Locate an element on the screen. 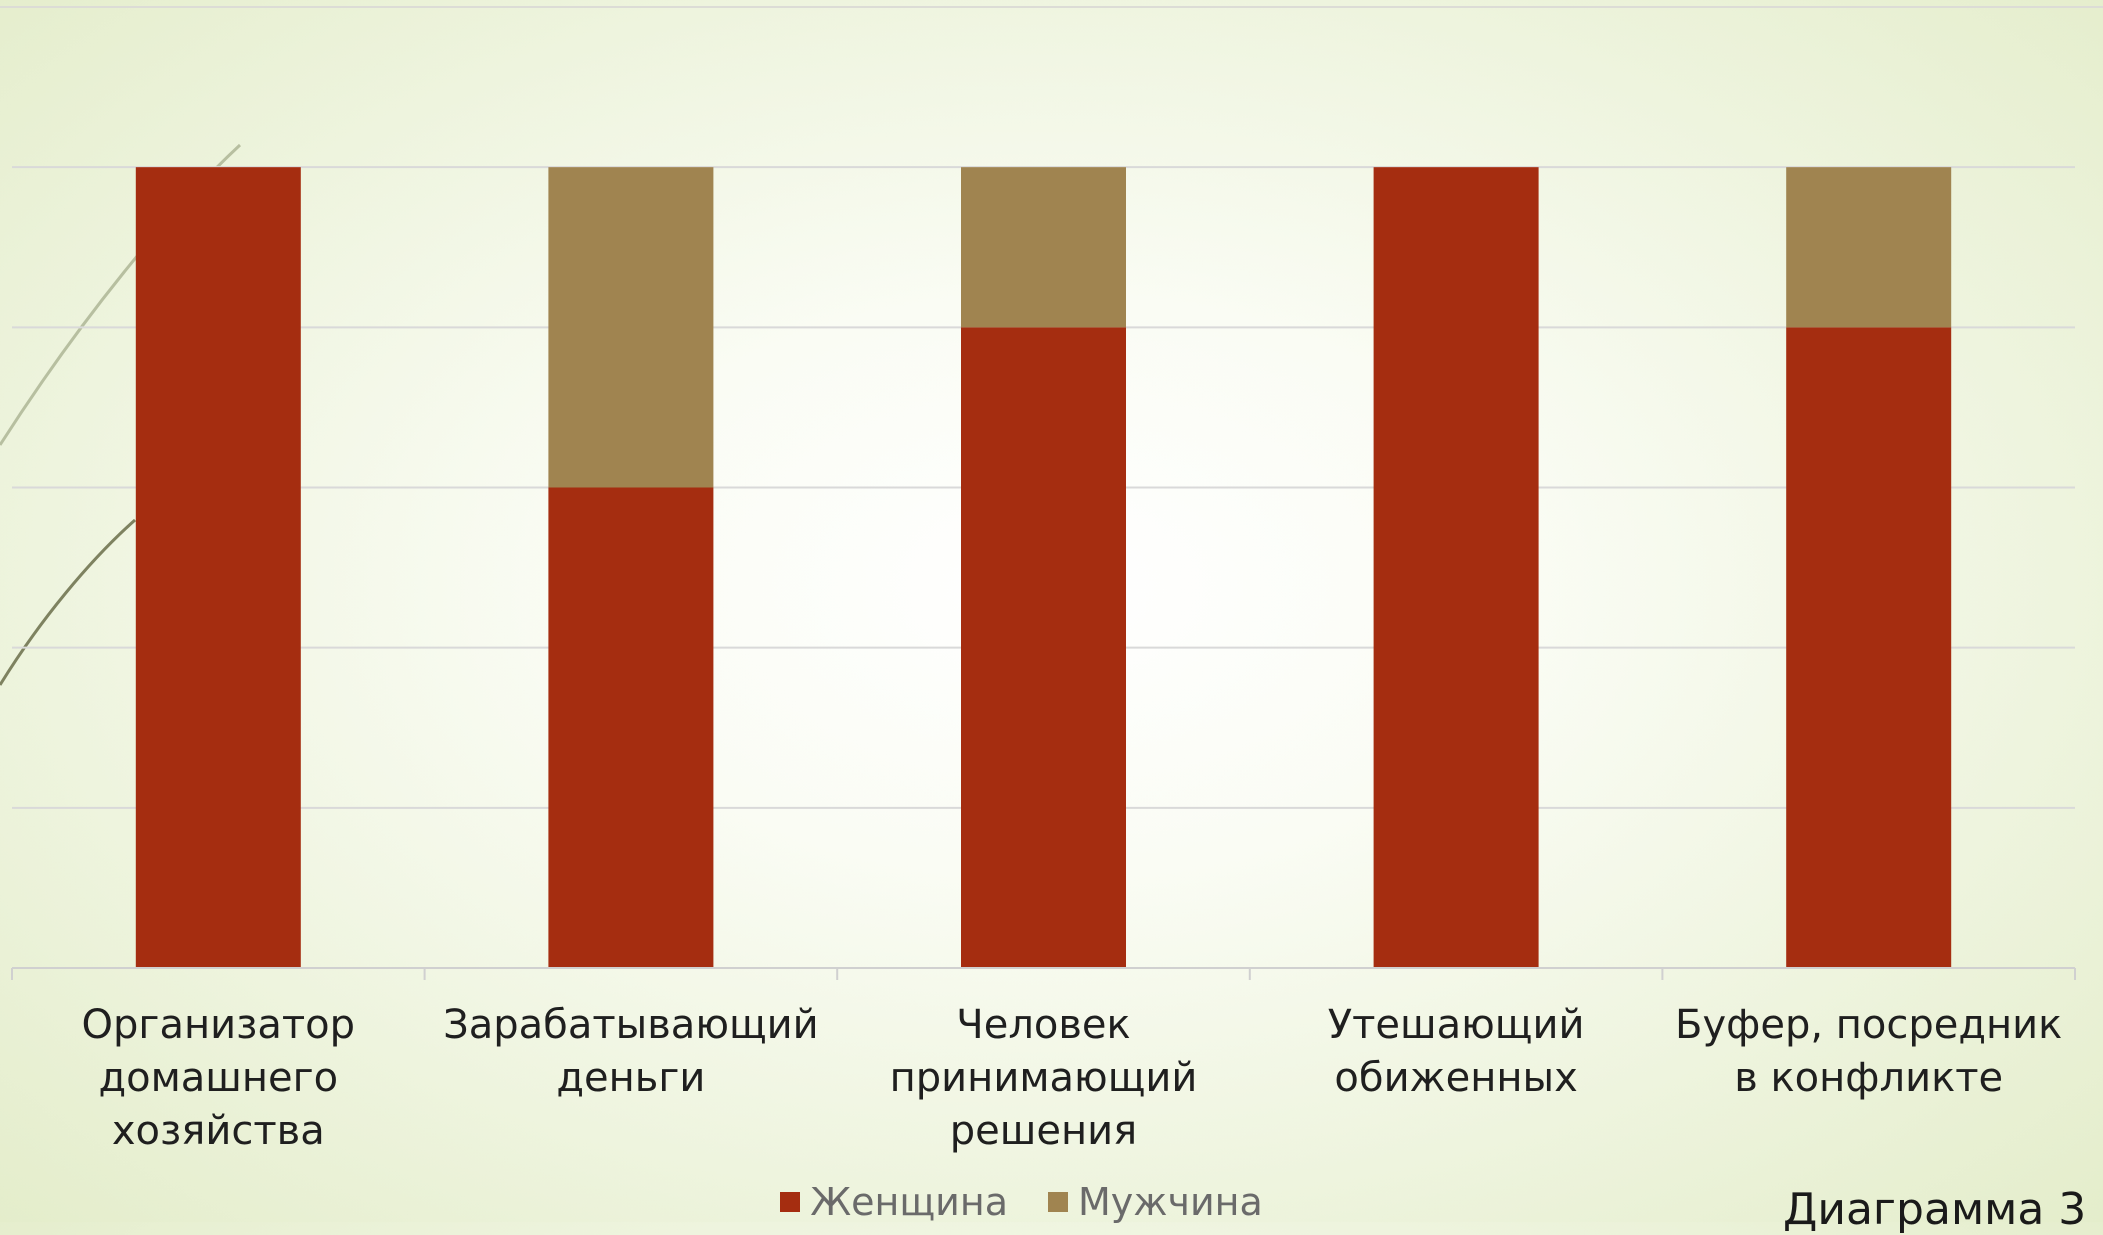  legend-swatch-man is located at coordinates (1057, 1202).